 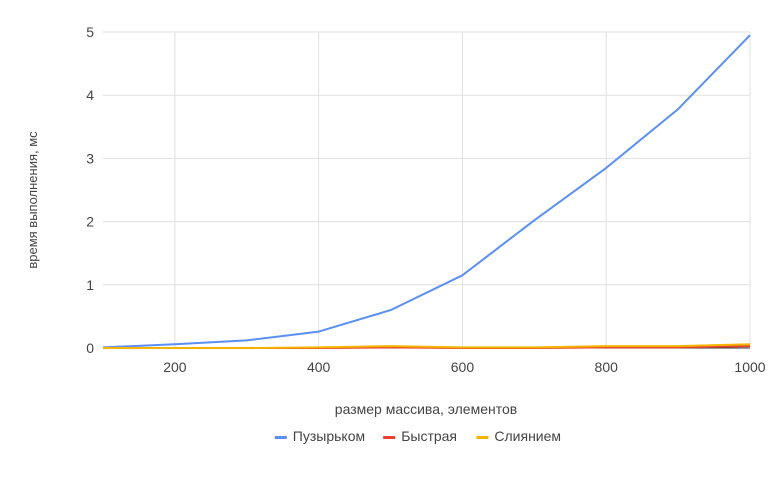 I want to click on legend-label: Слиянием, so click(x=527, y=436).